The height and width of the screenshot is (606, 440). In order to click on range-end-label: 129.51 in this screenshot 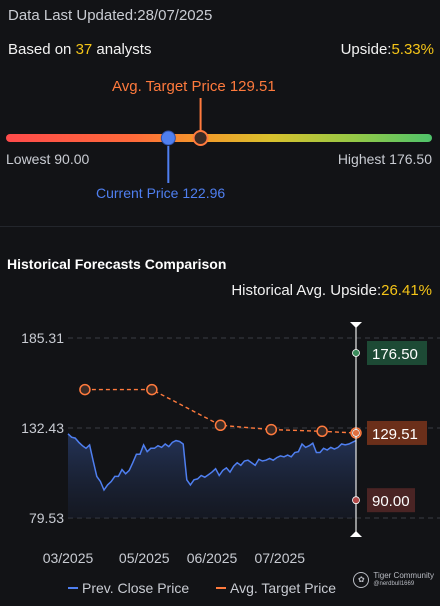, I will do `click(395, 434)`.